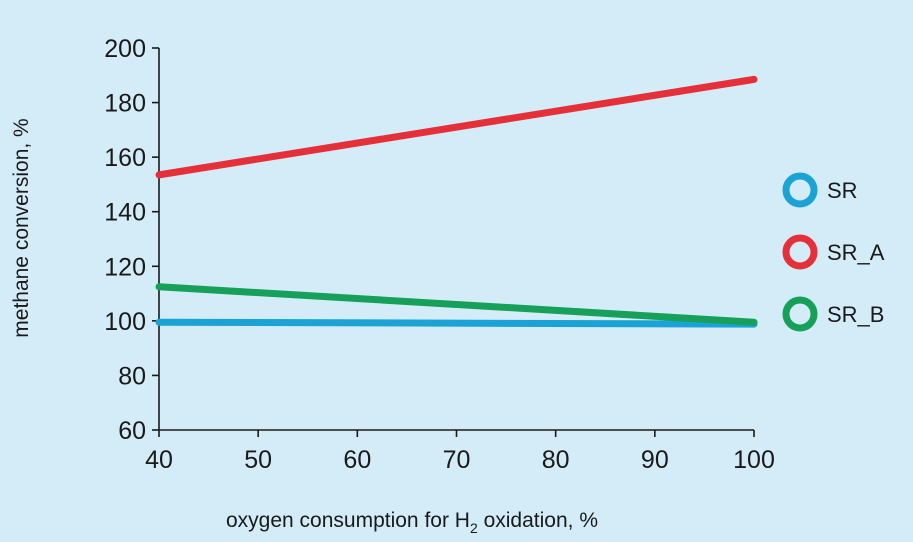 Image resolution: width=913 pixels, height=542 pixels. What do you see at coordinates (125, 267) in the screenshot?
I see `y-tick-label: 120` at bounding box center [125, 267].